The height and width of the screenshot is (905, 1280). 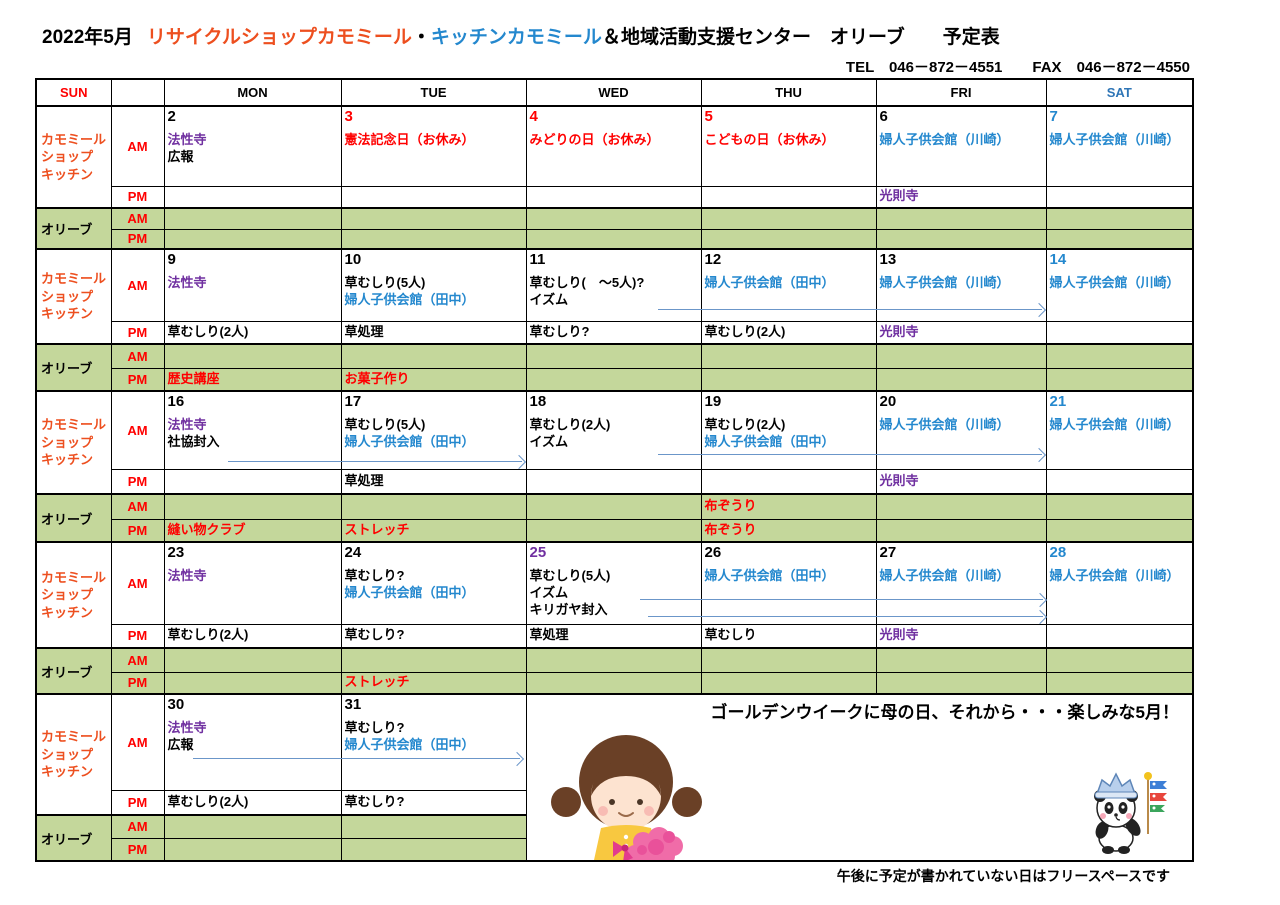 What do you see at coordinates (568, 609) in the screenshot?
I see `schedule-entry: キリガヤ封入` at bounding box center [568, 609].